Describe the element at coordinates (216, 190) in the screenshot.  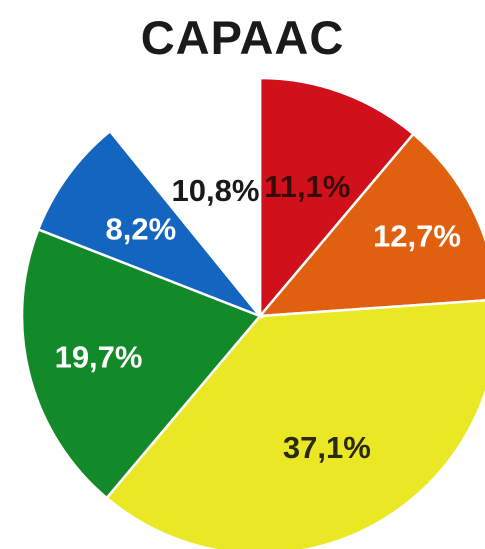
I see `pie-slice-label: 10,8%` at that location.